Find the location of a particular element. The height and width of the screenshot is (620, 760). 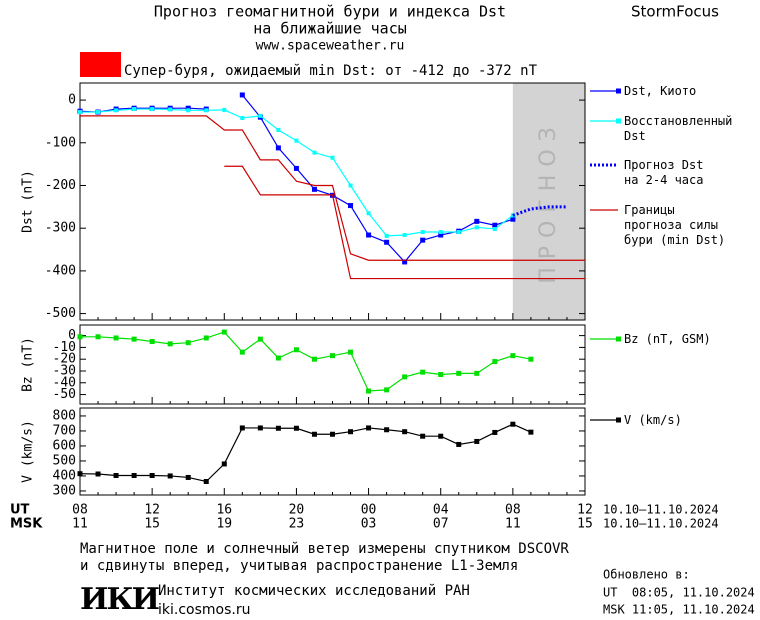

y-tick-label: -300 is located at coordinates (60, 228).